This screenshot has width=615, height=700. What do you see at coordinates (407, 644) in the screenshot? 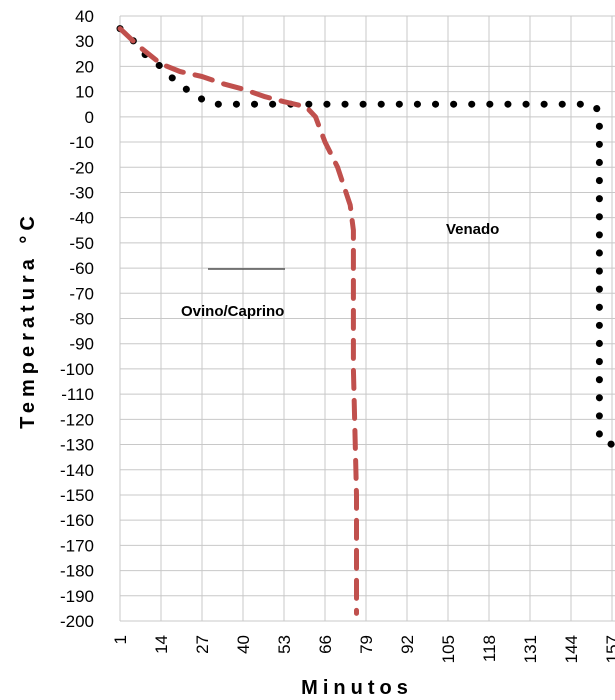
I see `x-tick-label: 92` at bounding box center [407, 644].